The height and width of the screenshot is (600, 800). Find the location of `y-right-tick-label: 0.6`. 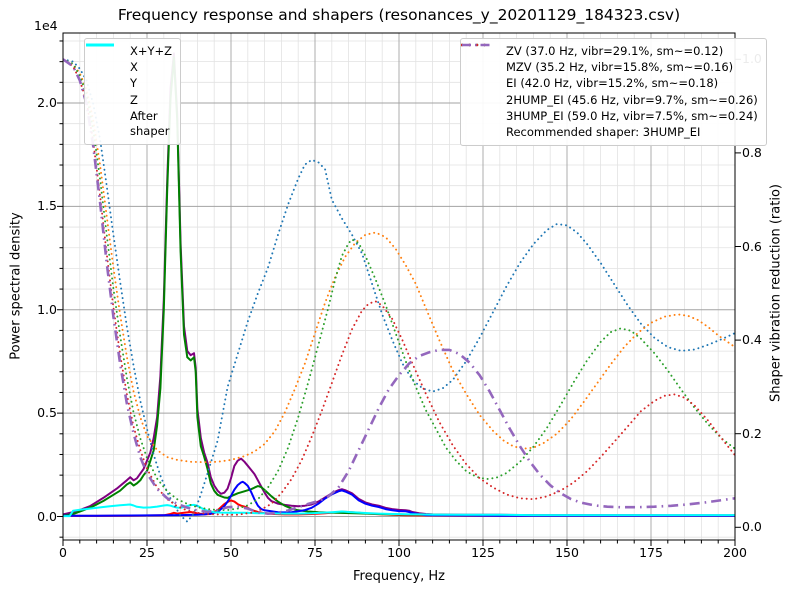

y-right-tick-label: 0.6 is located at coordinates (752, 246).